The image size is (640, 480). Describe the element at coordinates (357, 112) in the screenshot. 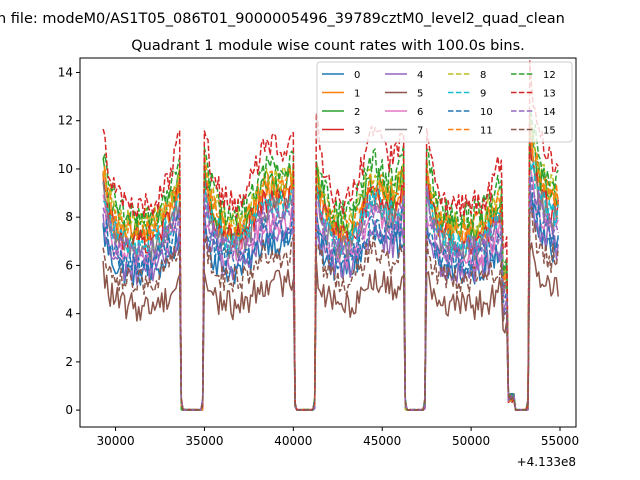

I see `legend-label-2: 2` at that location.